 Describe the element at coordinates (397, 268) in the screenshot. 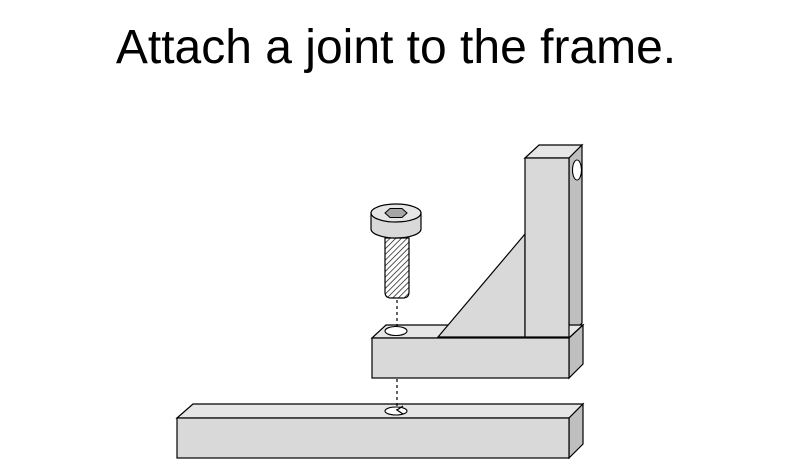

I see `screw-shank` at that location.